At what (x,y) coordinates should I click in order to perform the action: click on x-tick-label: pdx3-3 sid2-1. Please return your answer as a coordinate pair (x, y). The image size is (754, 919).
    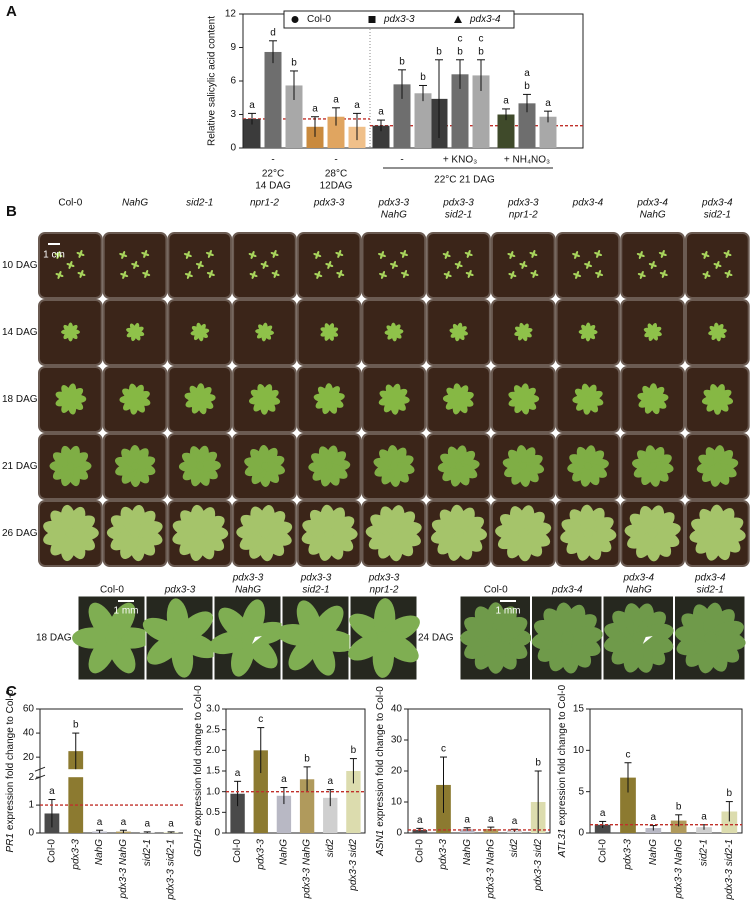
    Looking at the image, I should click on (729, 870).